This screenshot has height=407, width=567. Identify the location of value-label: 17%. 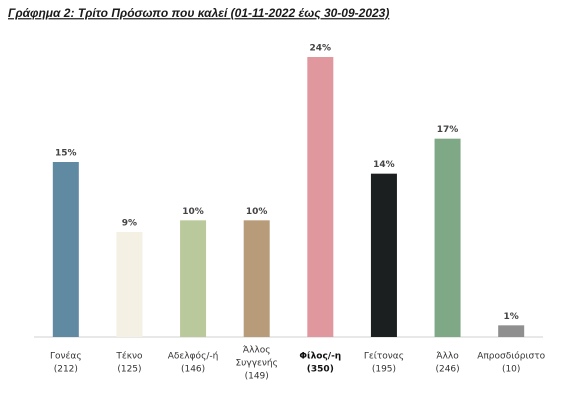
(448, 130).